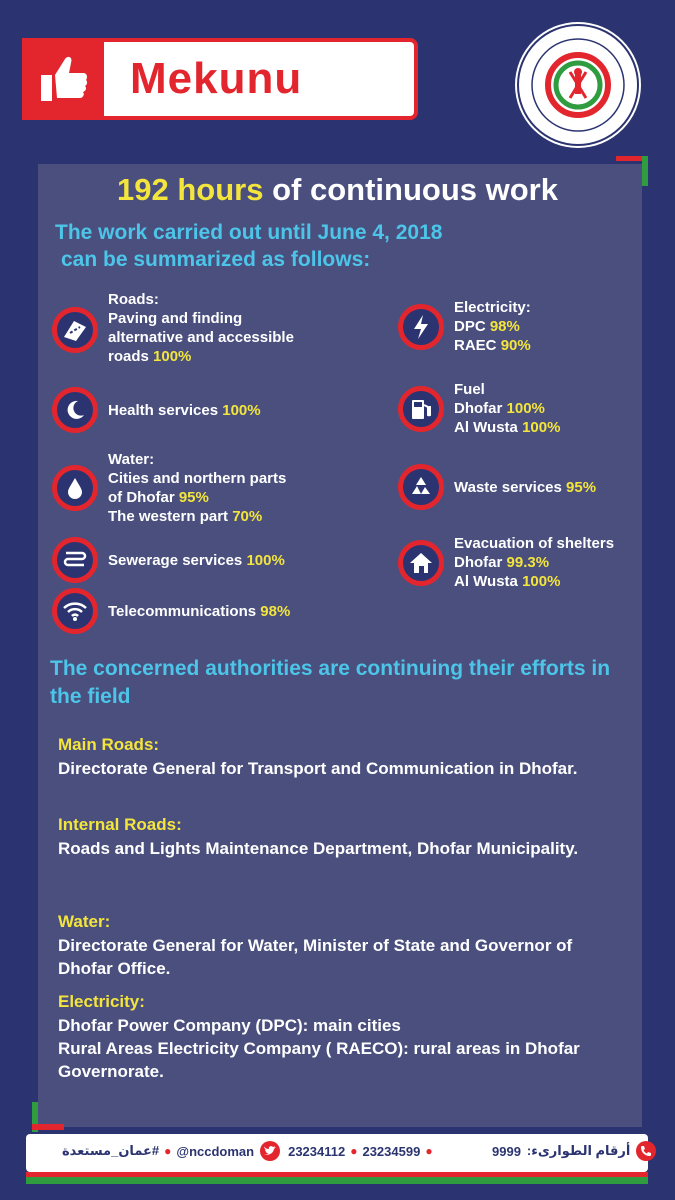 The height and width of the screenshot is (1200, 675). Describe the element at coordinates (168, 516) in the screenshot. I see `water-line4: The western part` at that location.